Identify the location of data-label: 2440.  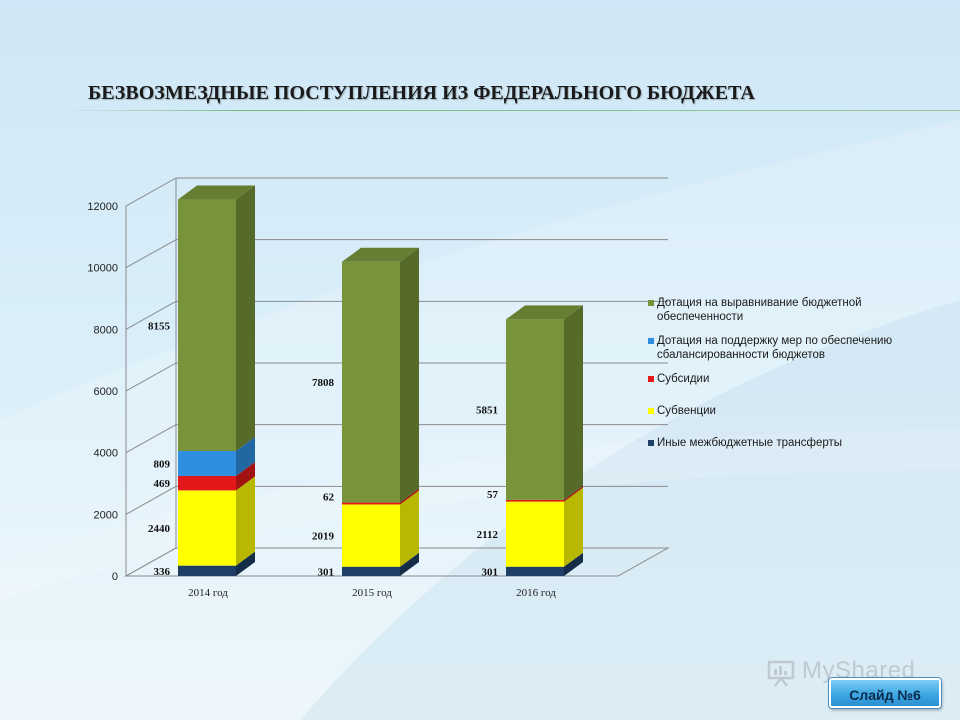
(159, 529).